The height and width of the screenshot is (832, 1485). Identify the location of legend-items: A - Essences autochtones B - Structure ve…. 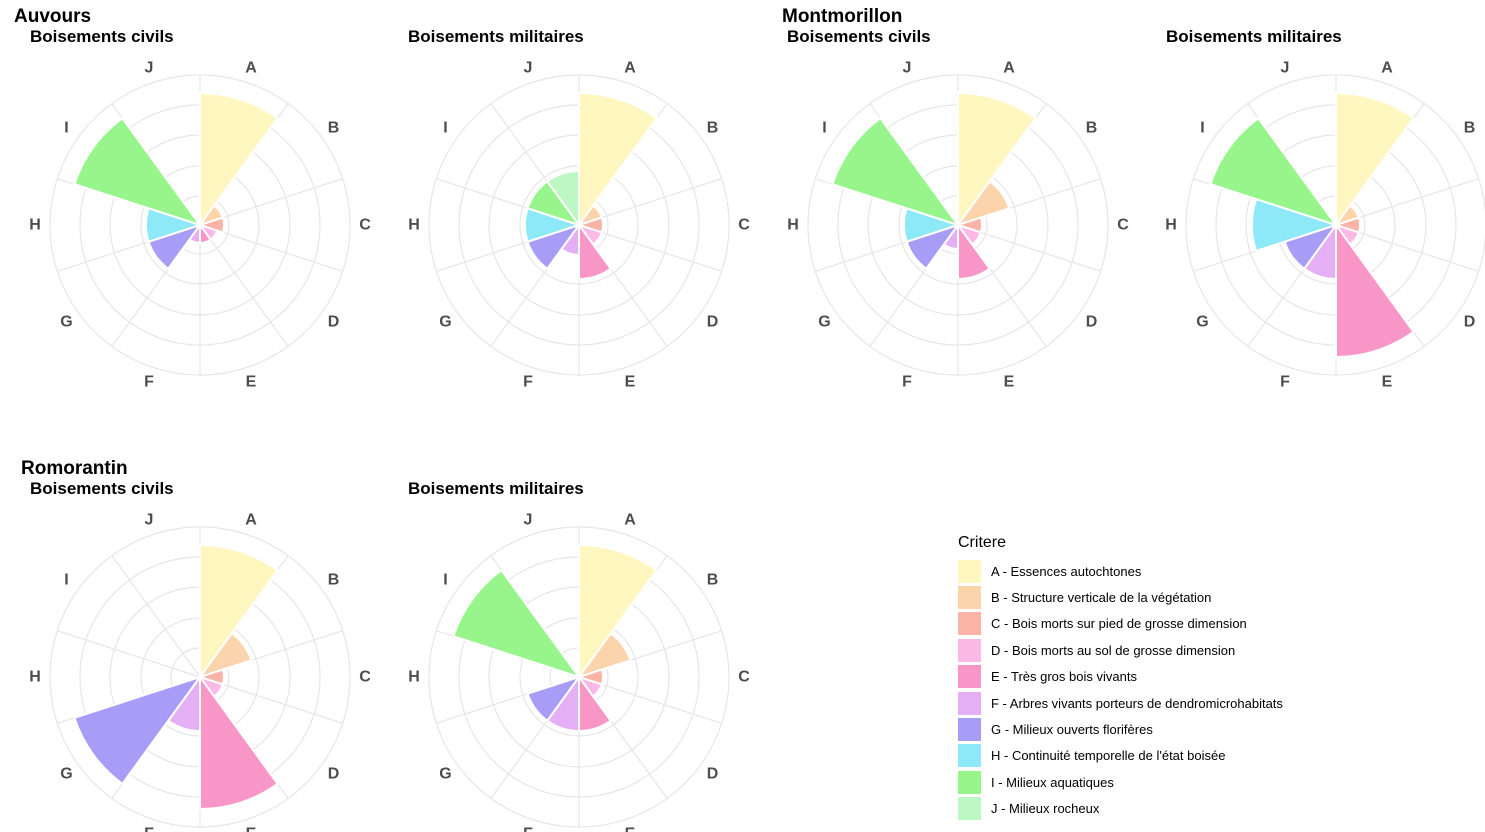
(1168, 690).